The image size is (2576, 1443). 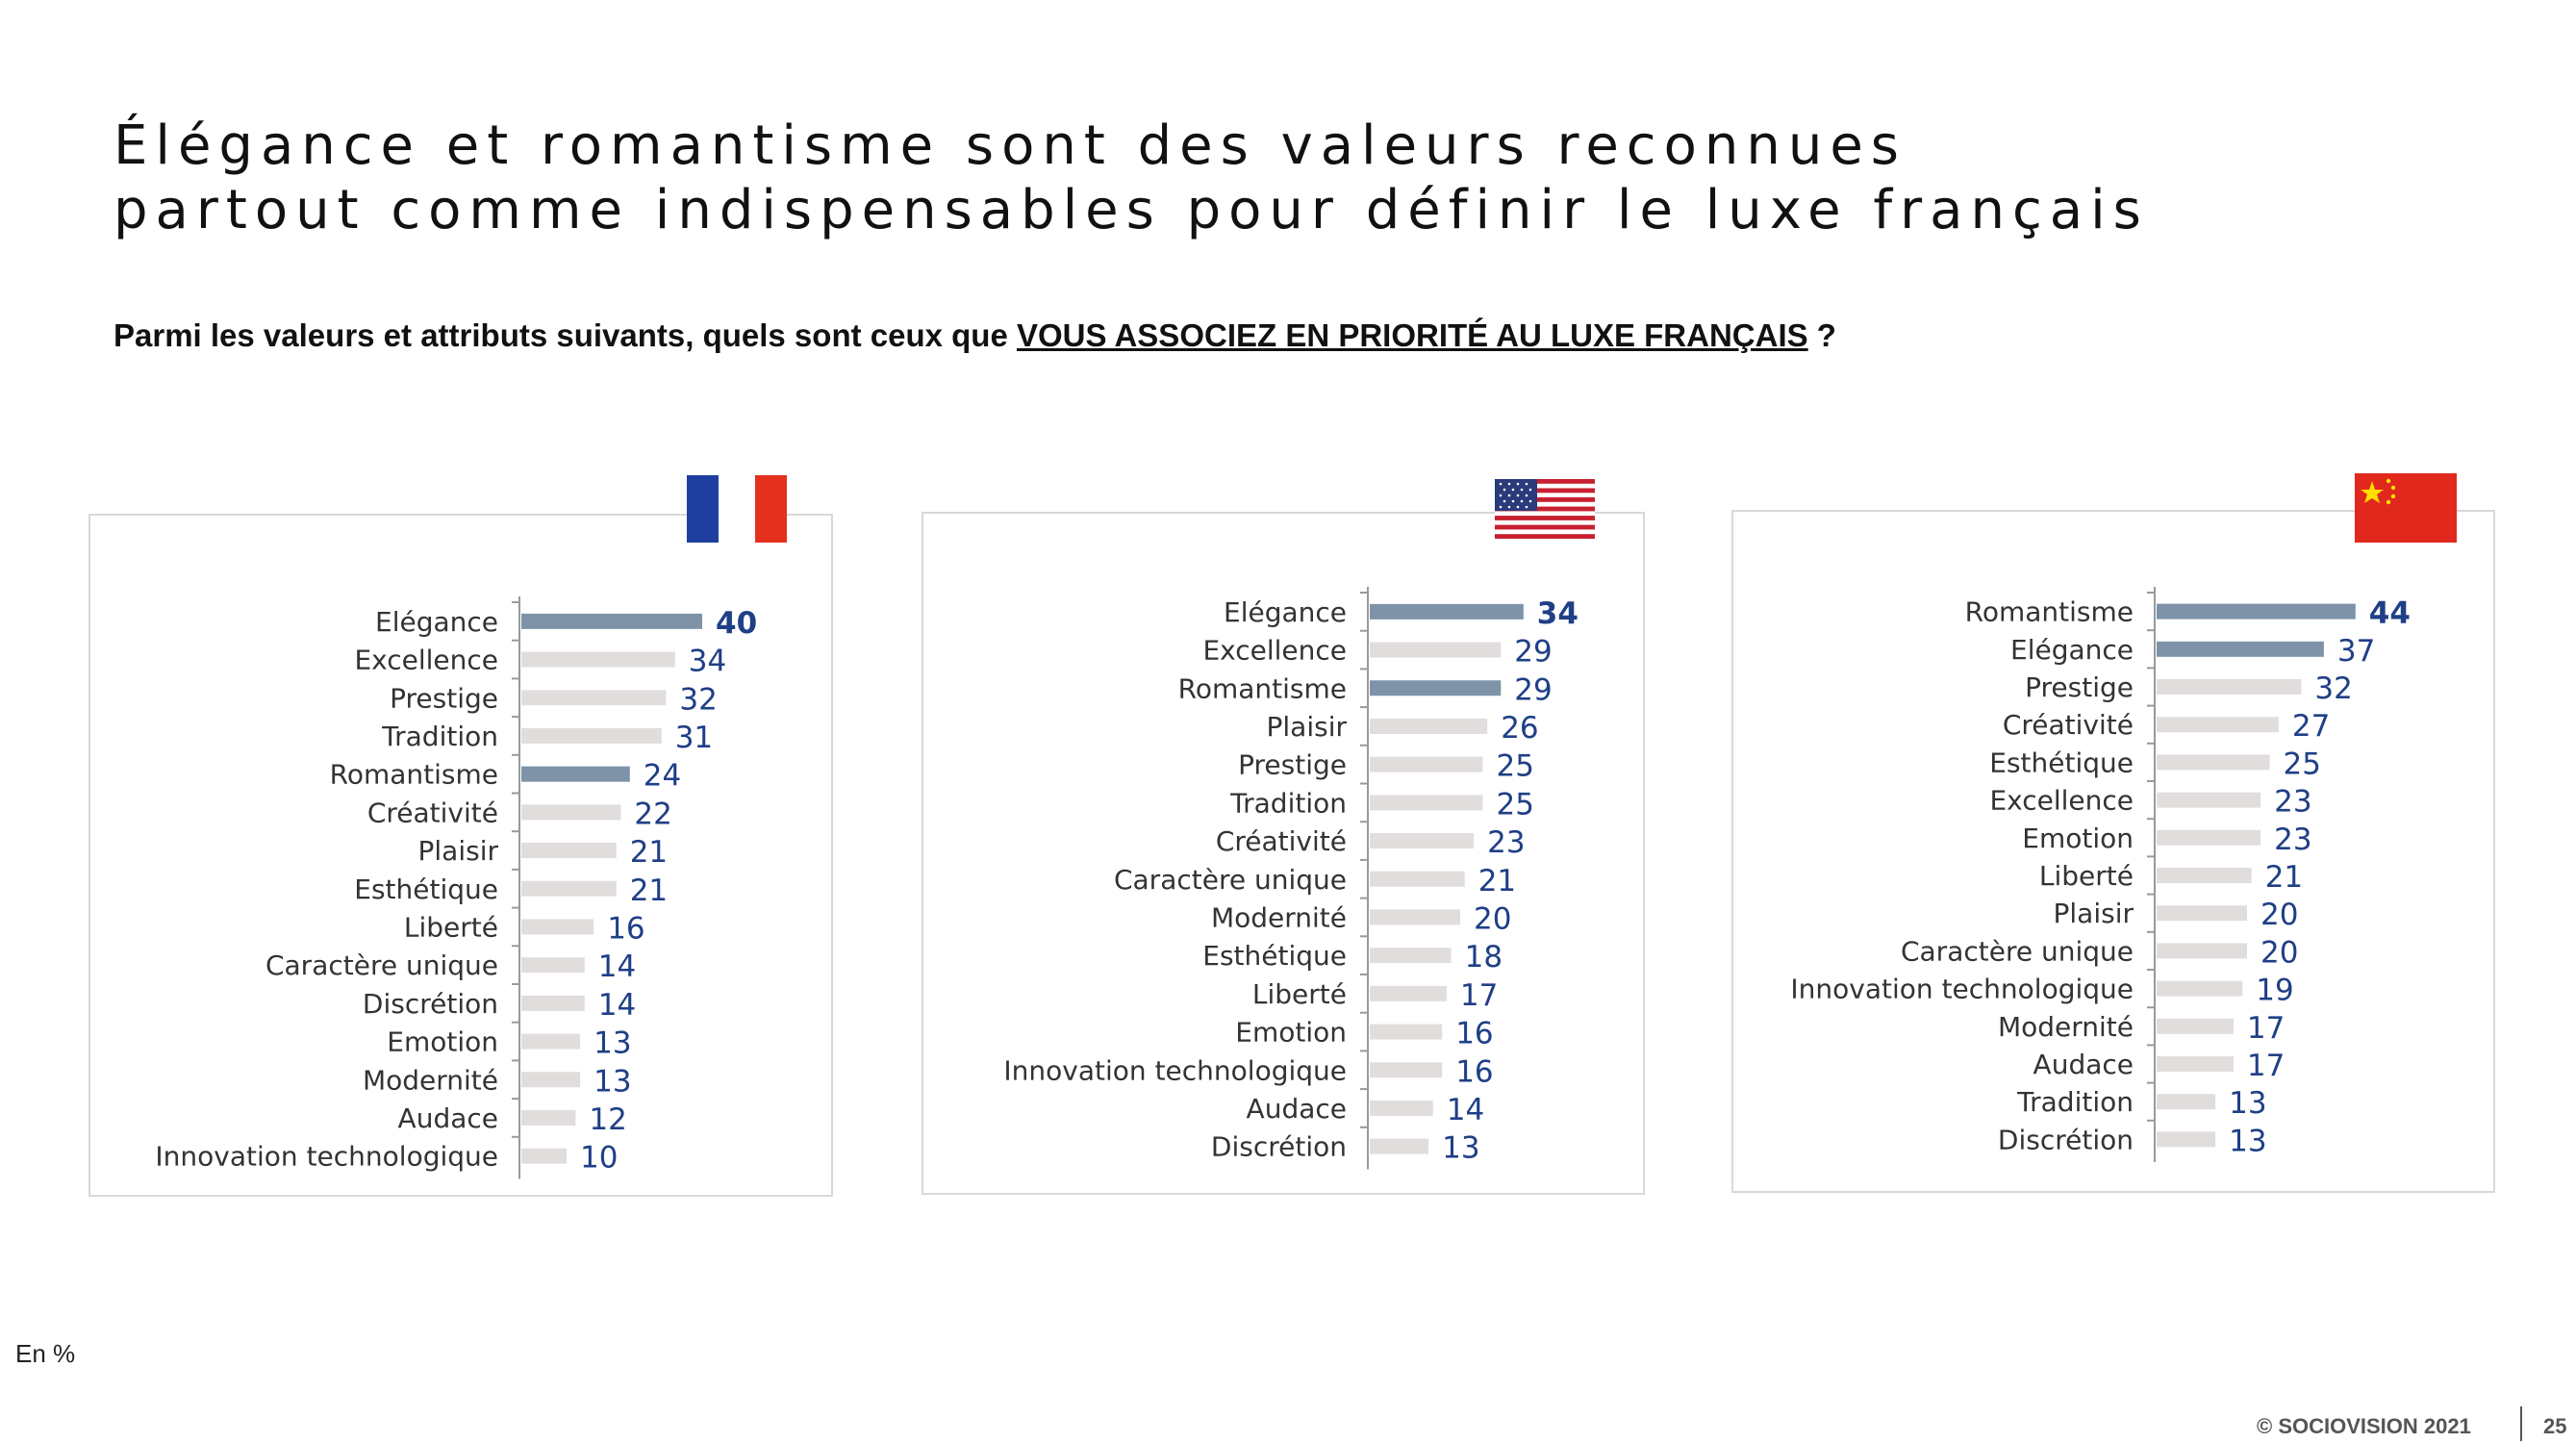 I want to click on france-flag-icon, so click(x=737, y=509).